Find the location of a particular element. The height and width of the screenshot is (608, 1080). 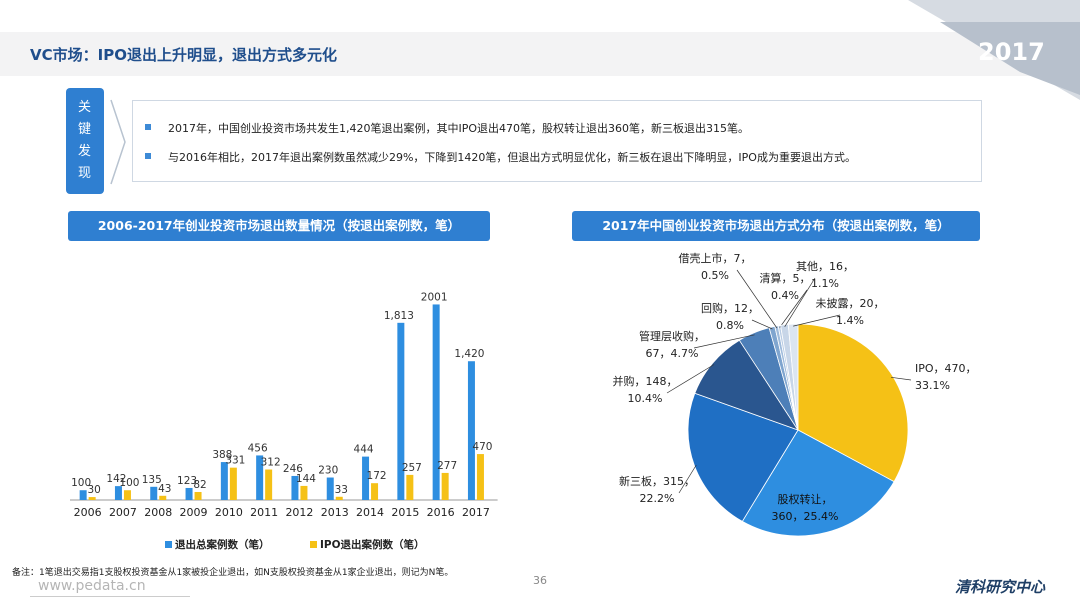

corner-decoration is located at coordinates (994, 50).